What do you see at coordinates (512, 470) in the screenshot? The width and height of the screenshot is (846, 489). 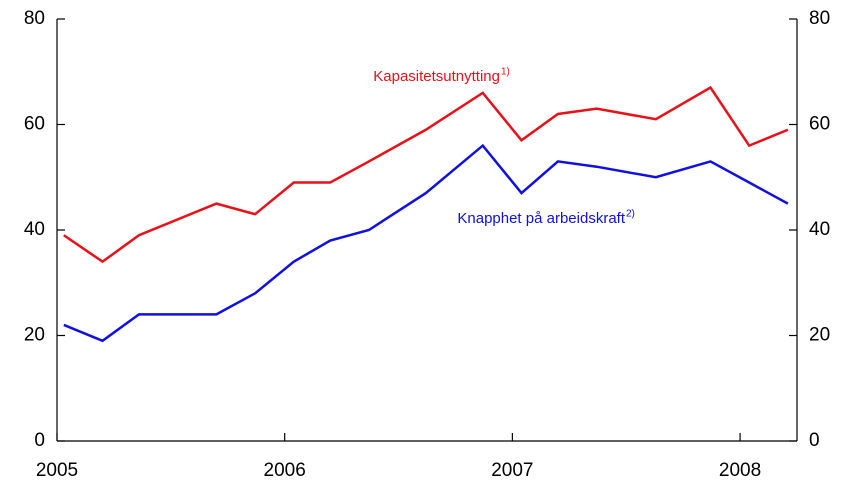 I see `x-tick-label: 2007` at bounding box center [512, 470].